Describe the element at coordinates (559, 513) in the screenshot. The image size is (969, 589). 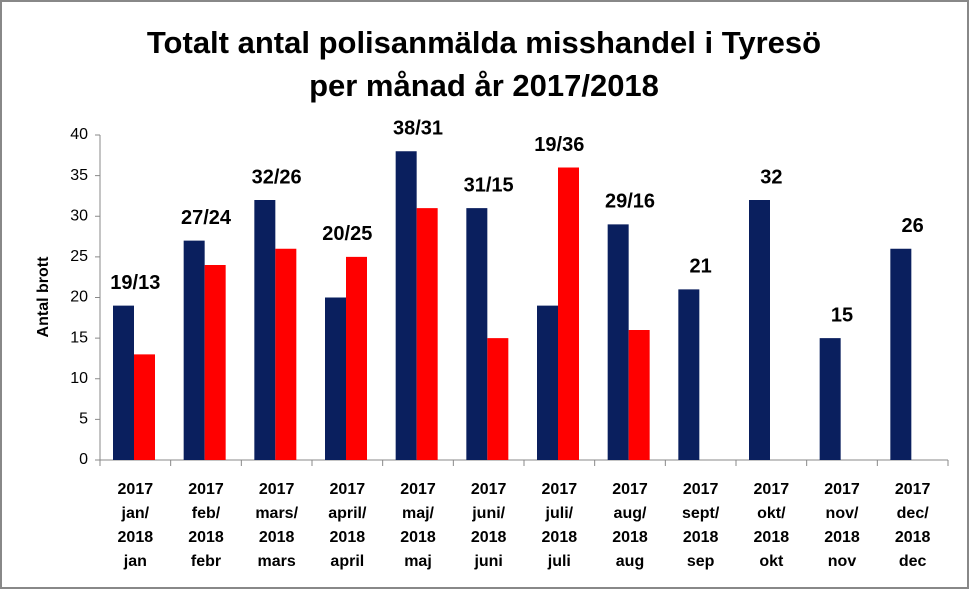
I see `x-tick-label: juli/` at that location.